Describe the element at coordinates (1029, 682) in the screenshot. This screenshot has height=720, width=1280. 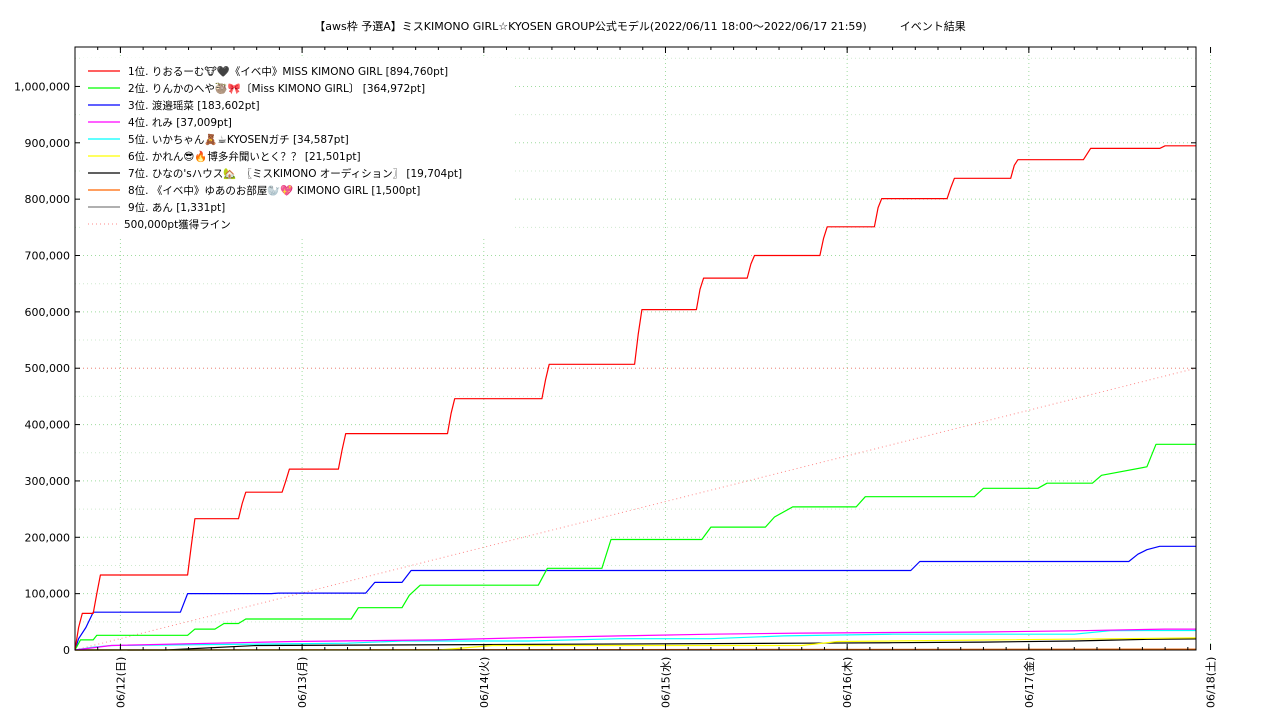
I see `x-tick-label: 06/17(金)` at that location.